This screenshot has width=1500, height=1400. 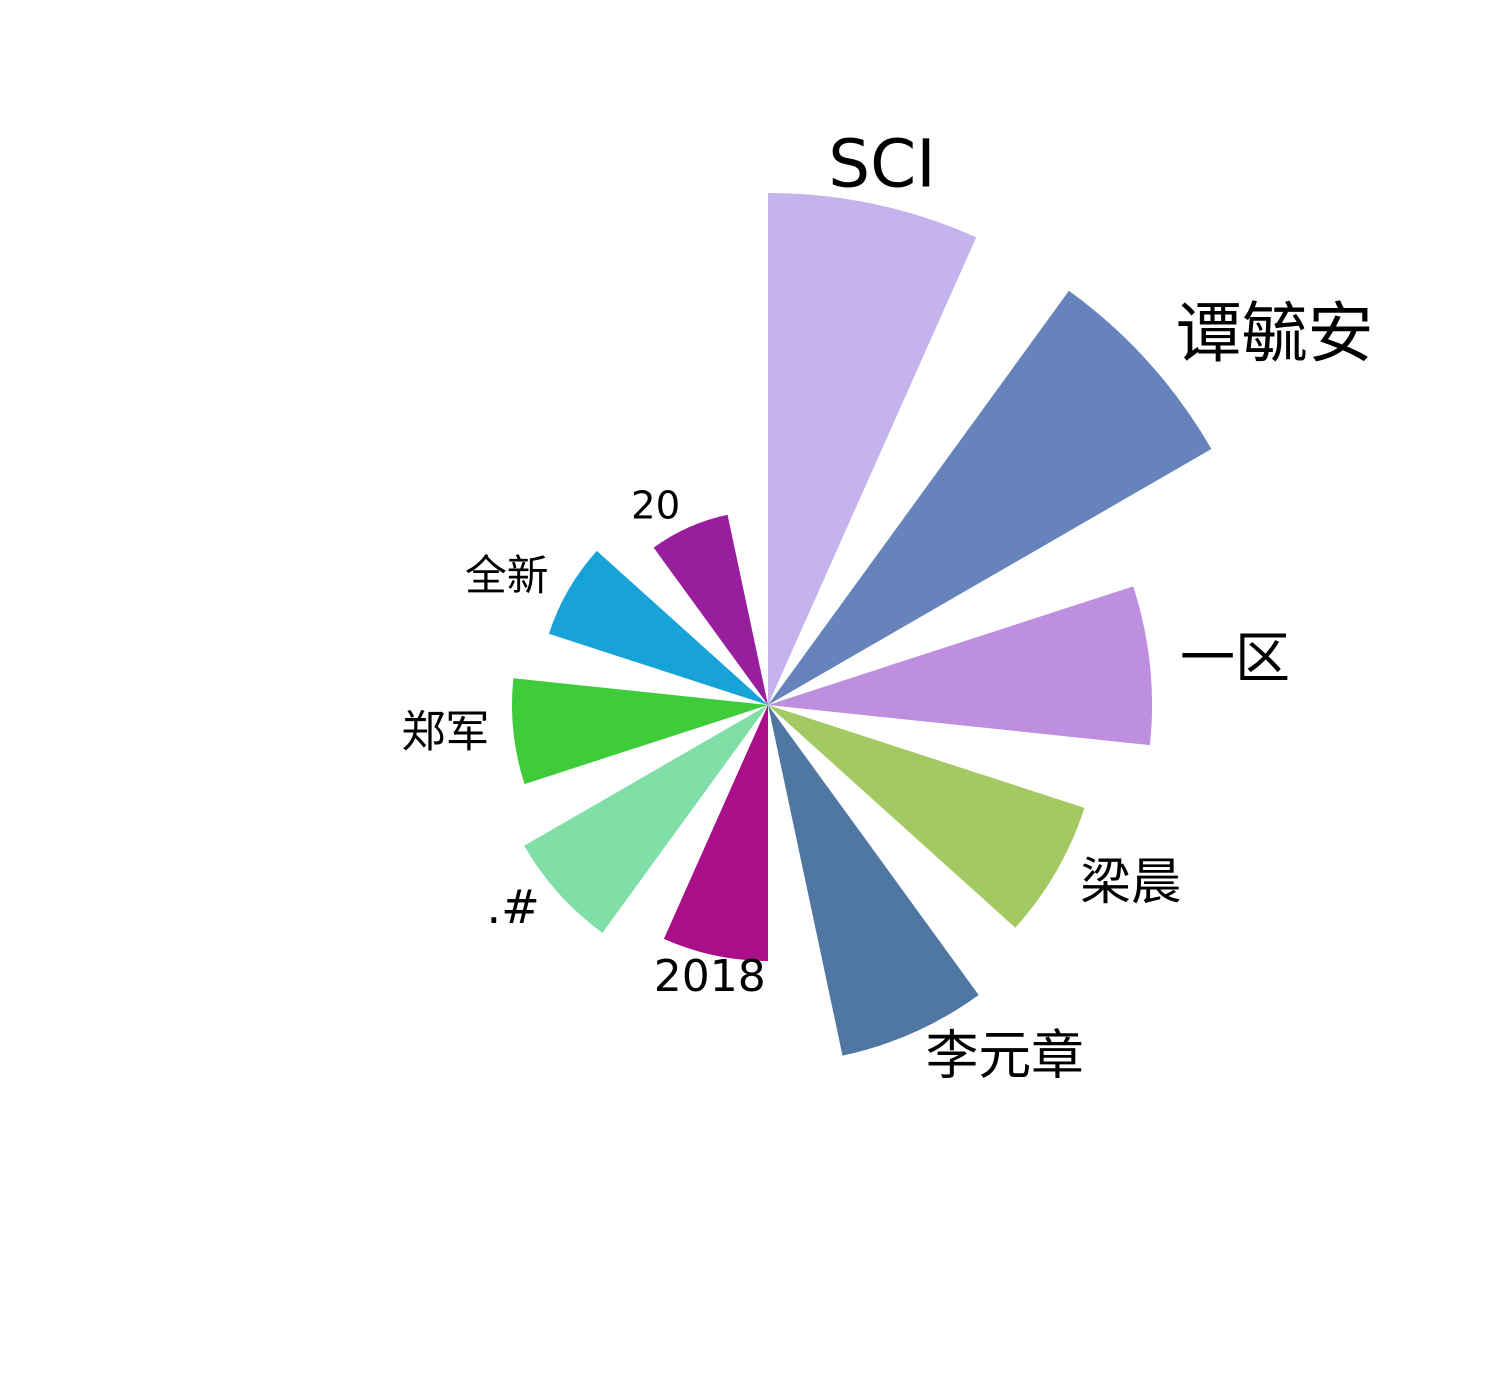 I want to click on rose-label-6: 2018, so click(x=710, y=976).